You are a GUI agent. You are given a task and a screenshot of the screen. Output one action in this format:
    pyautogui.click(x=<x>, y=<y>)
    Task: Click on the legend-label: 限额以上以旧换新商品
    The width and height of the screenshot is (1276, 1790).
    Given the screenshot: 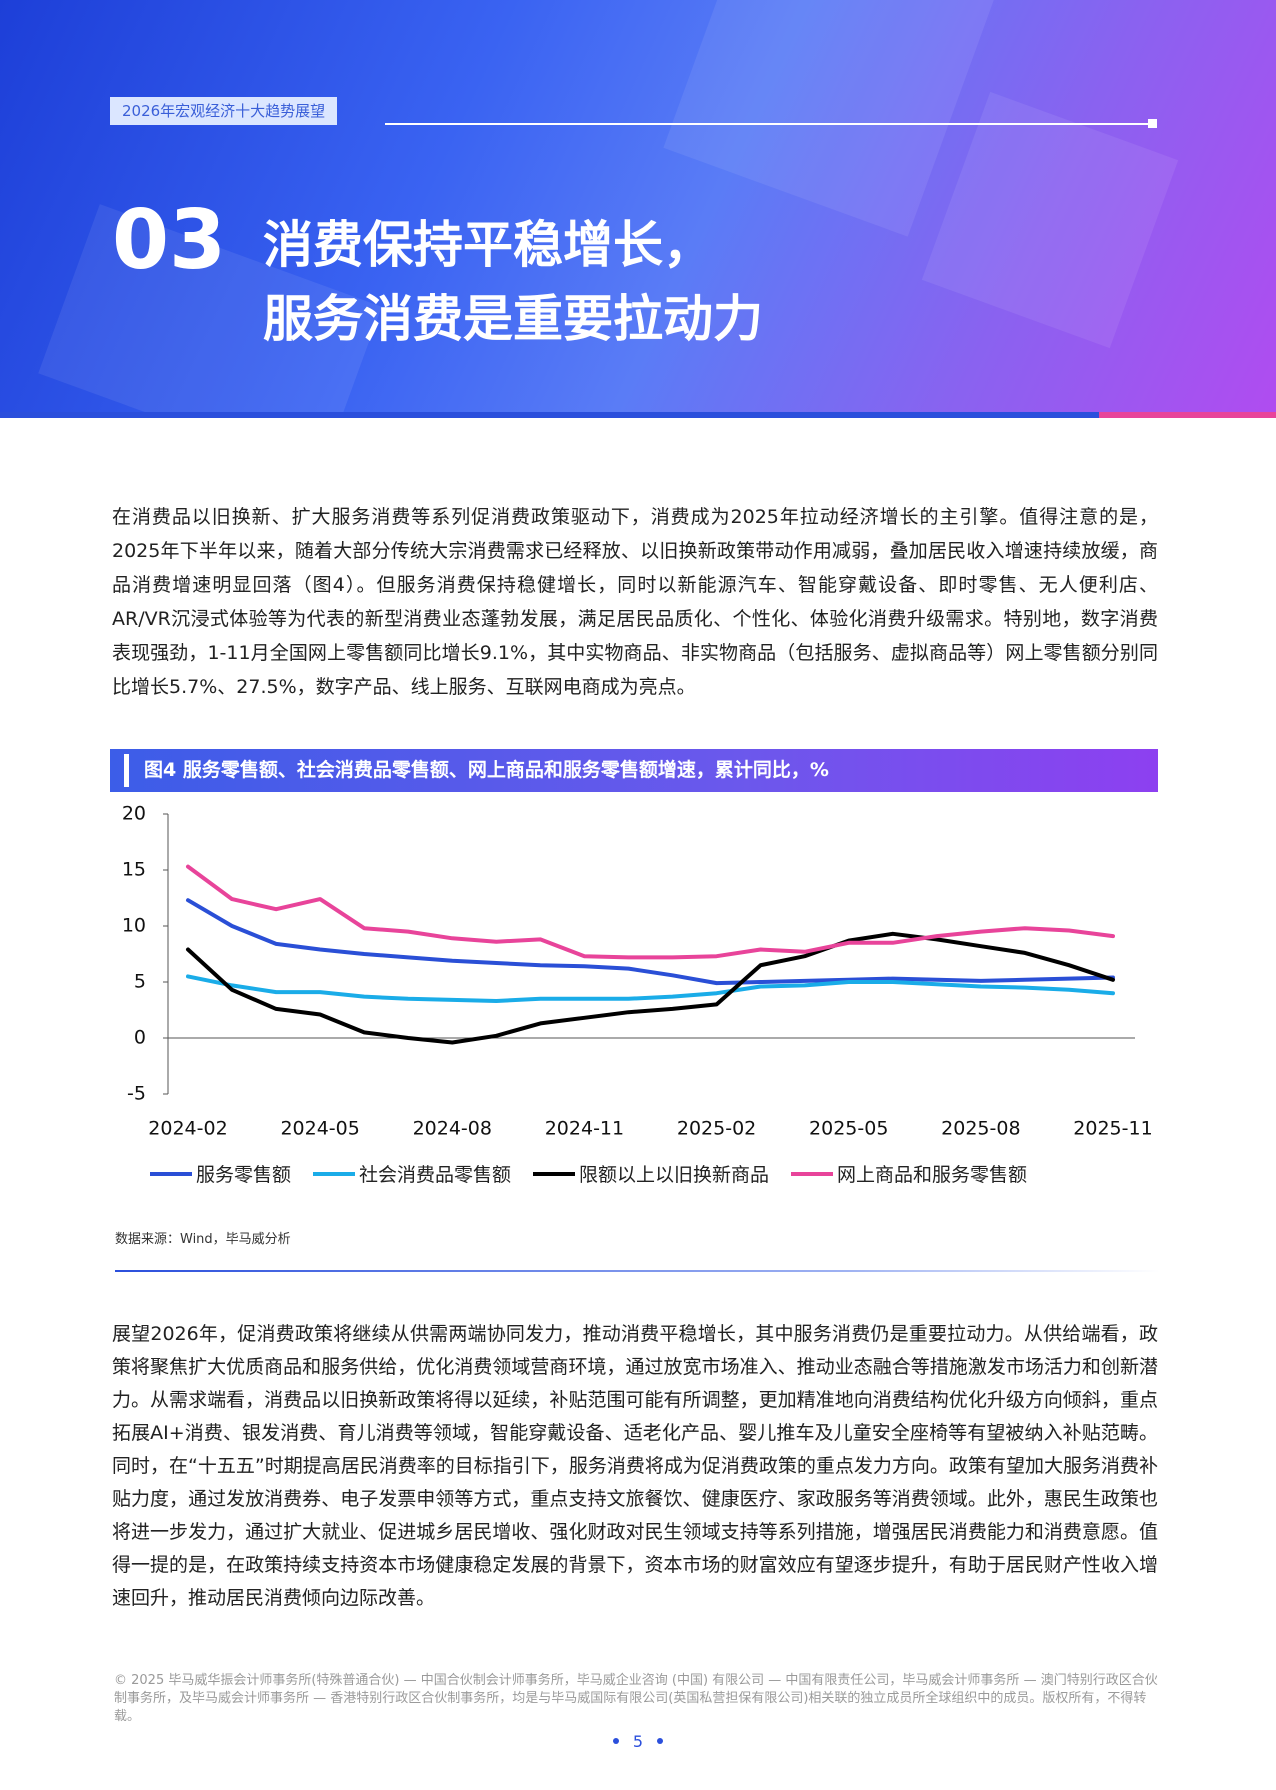 What is the action you would take?
    pyautogui.click(x=674, y=1175)
    